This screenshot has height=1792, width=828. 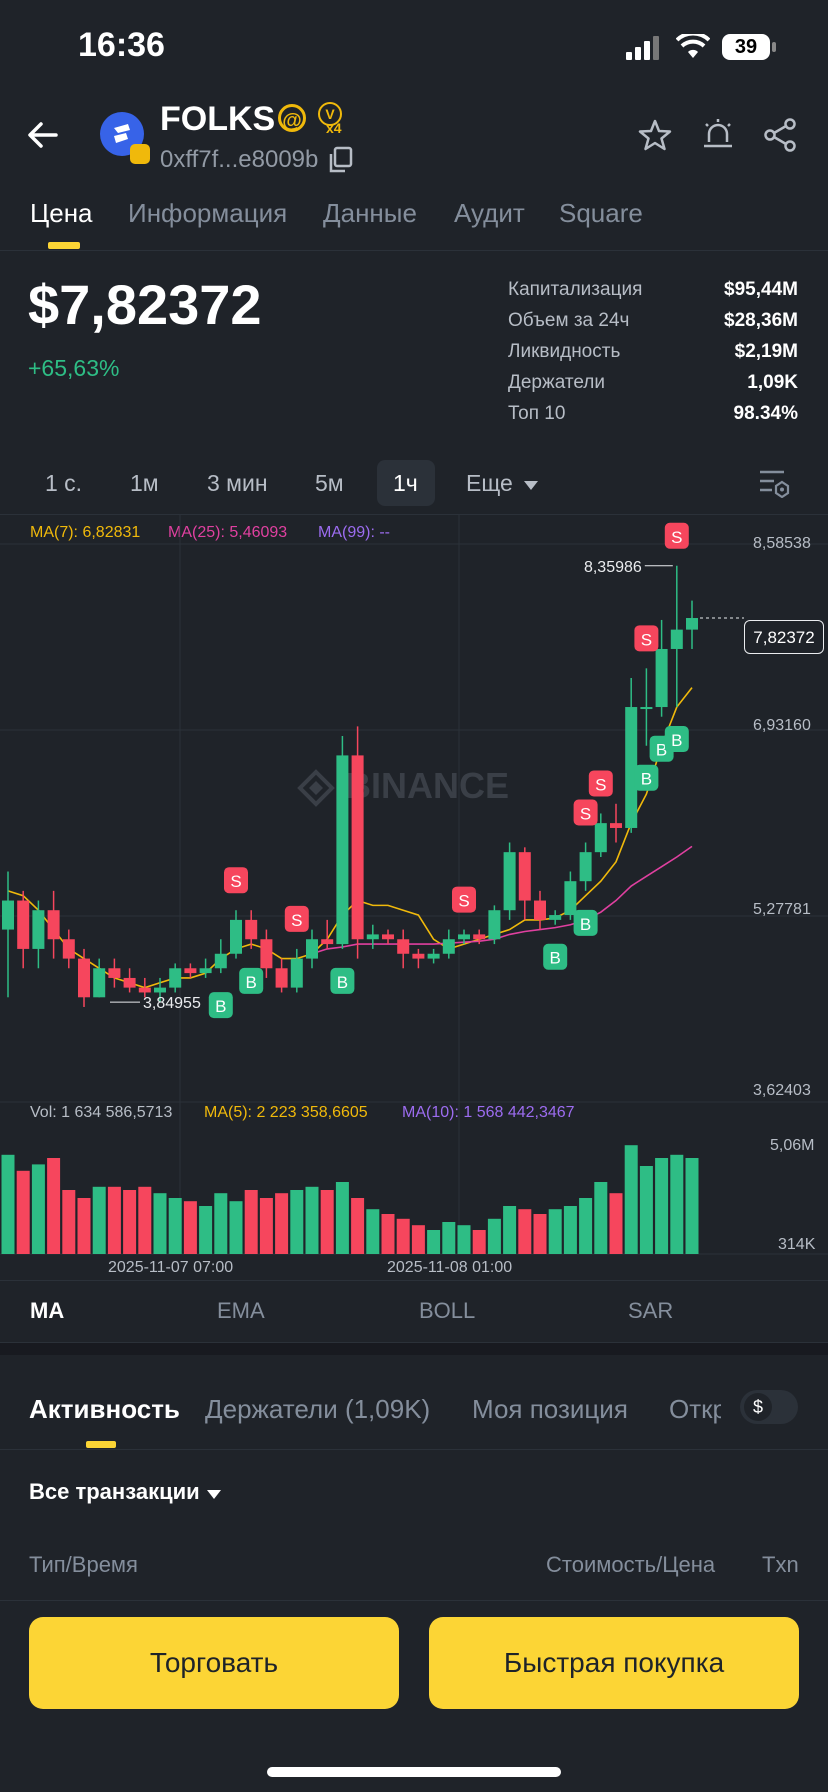 I want to click on watermark-text: BINANCE, so click(x=427, y=785).